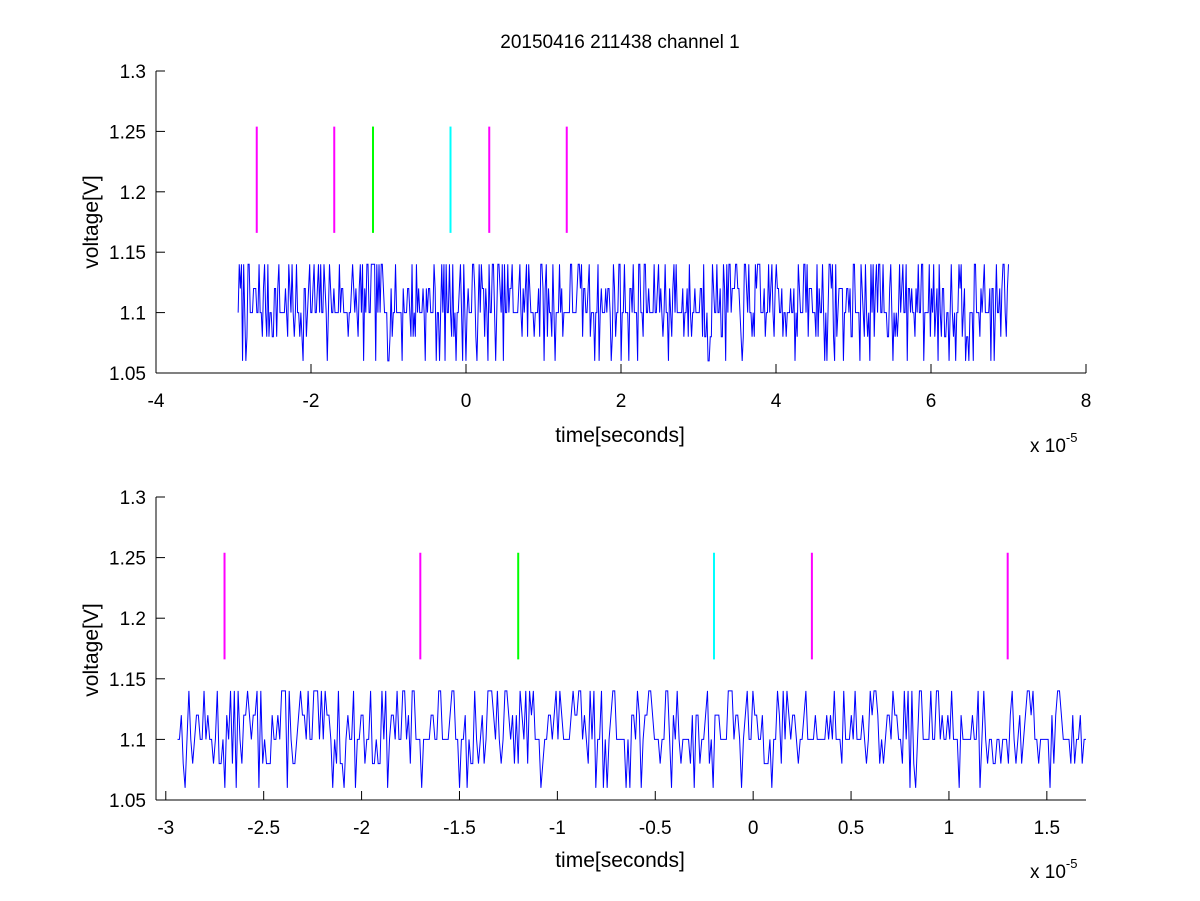  I want to click on x-tick-label-top: 2, so click(621, 401).